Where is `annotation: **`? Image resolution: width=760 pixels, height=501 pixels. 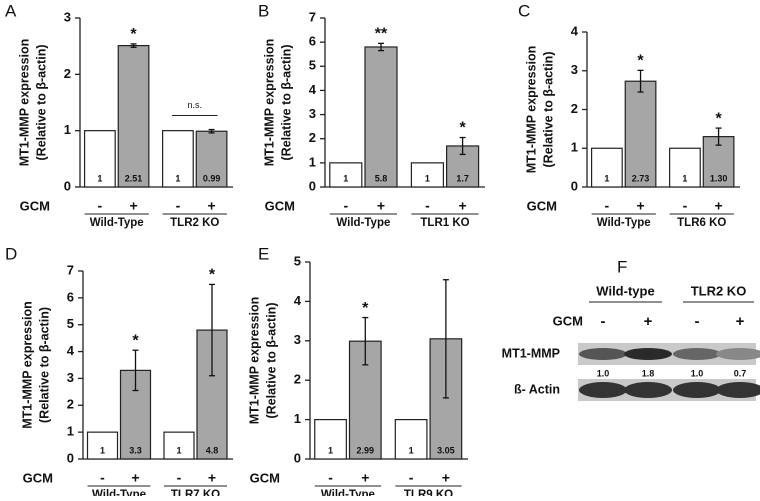 annotation: ** is located at coordinates (381, 34).